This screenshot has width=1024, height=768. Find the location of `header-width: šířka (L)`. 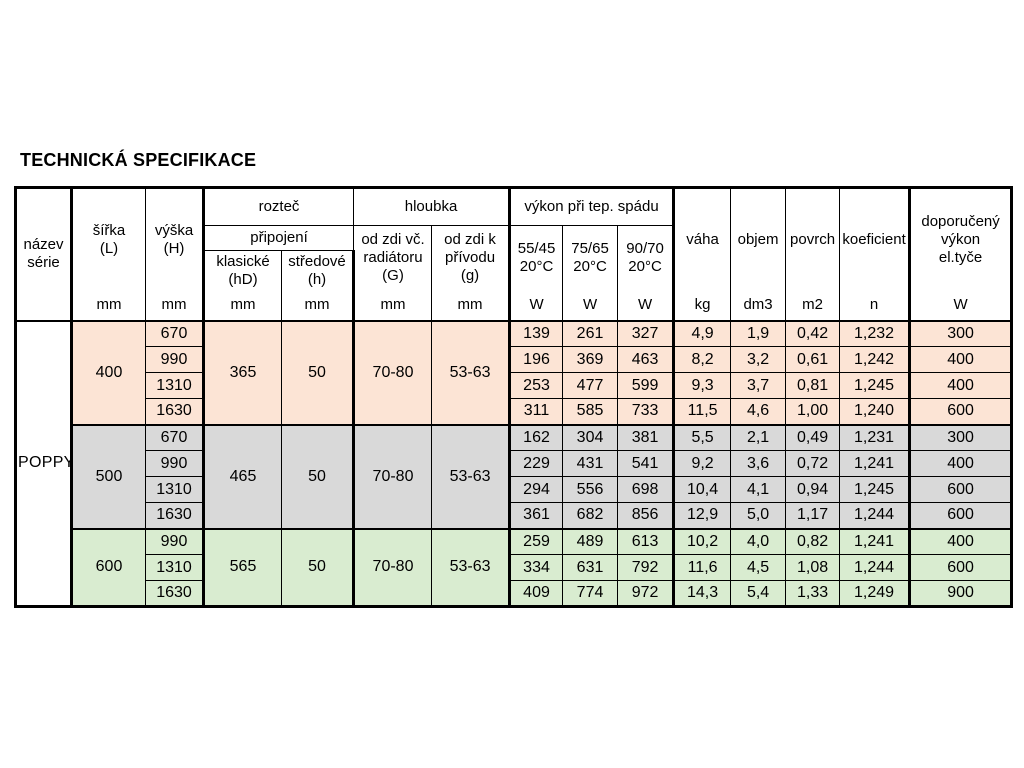

header-width: šířka (L) is located at coordinates (108, 239).